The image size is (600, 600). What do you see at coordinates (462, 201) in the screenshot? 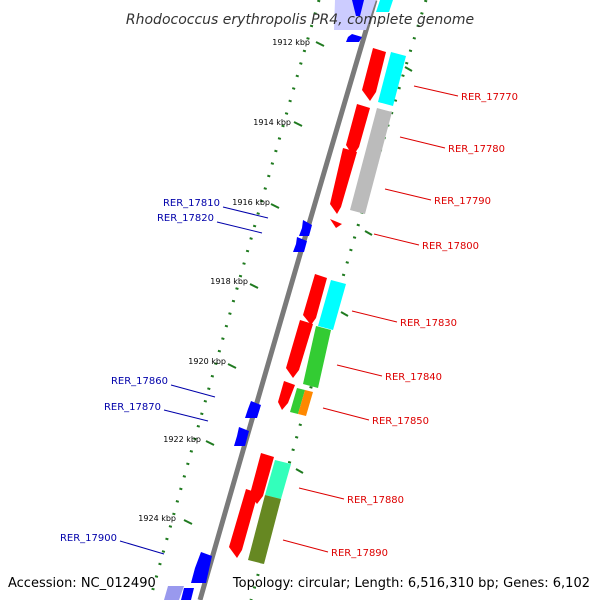
I see `gene-label-rer-17790: RER_17790` at bounding box center [462, 201].